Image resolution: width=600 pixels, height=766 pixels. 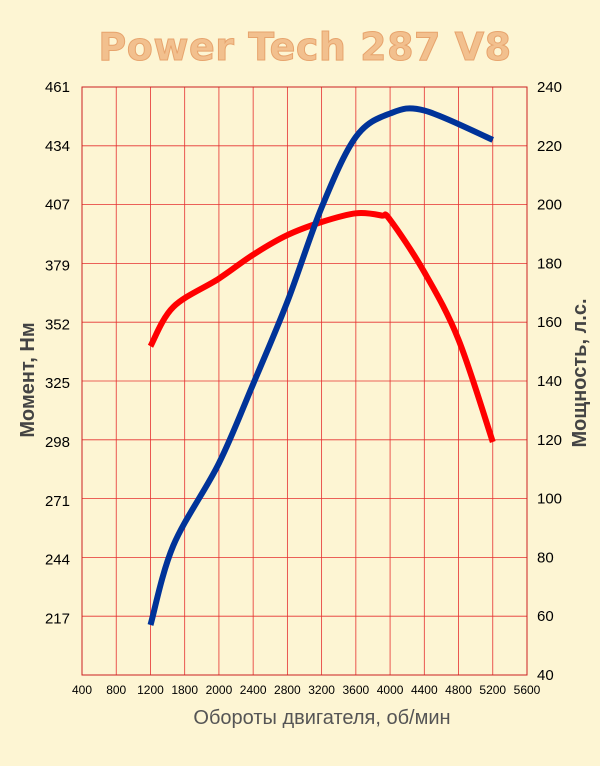 I want to click on y-right-tick-label: 120, so click(x=549, y=440).